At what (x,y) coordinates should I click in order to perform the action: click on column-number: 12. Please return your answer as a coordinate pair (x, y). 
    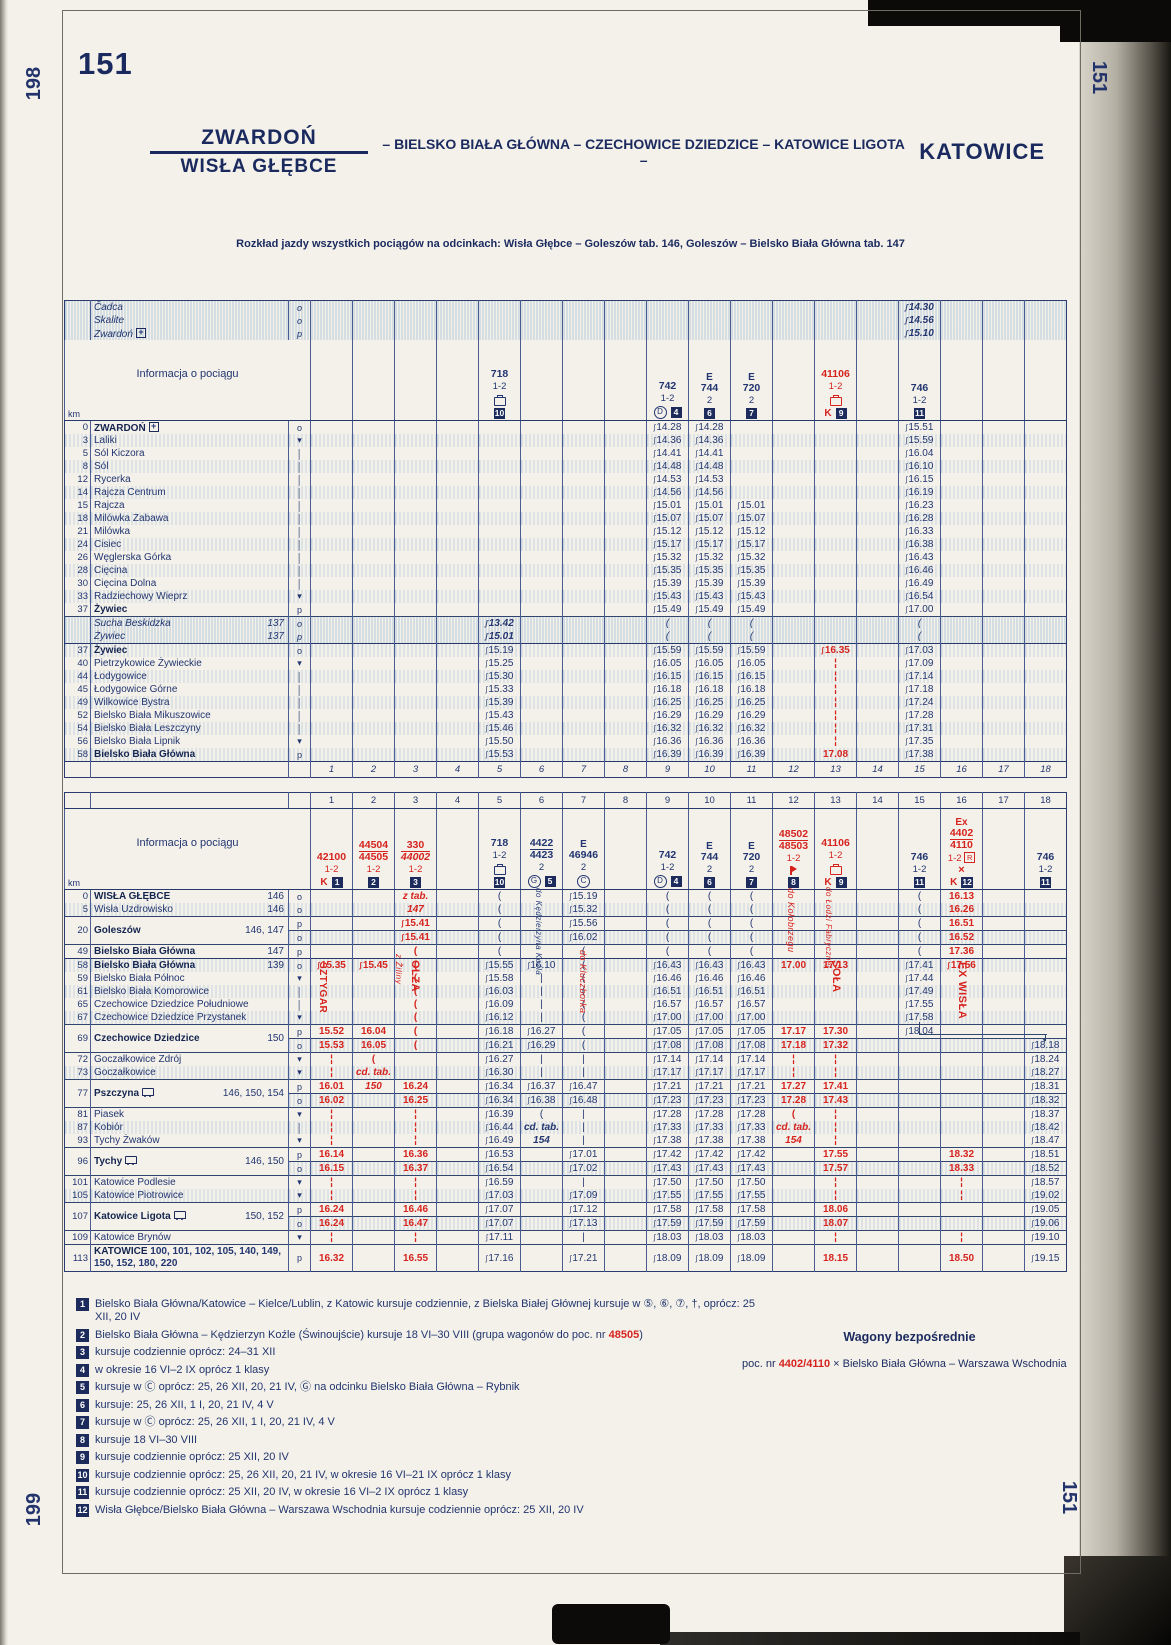
    Looking at the image, I should click on (793, 769).